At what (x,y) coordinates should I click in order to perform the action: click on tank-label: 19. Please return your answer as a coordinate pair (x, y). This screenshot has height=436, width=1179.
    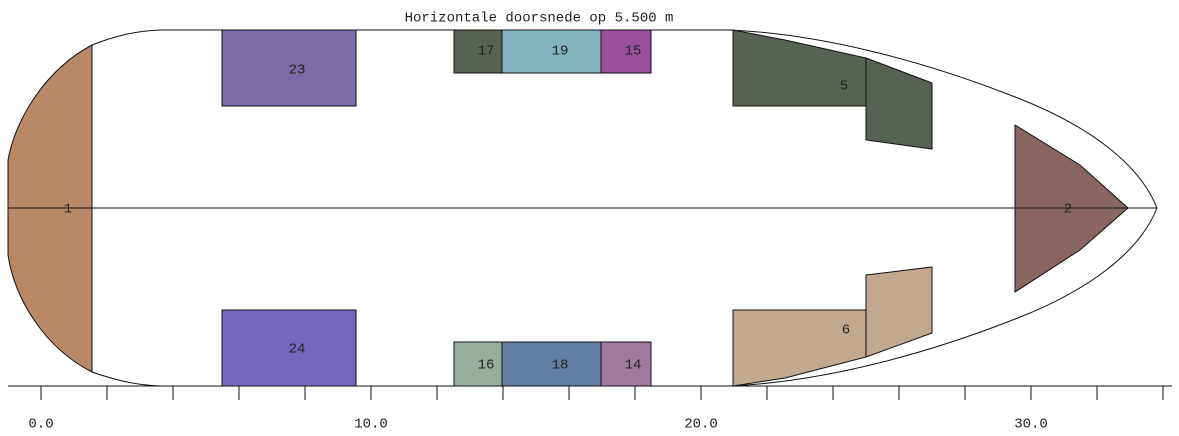
    Looking at the image, I should click on (560, 52).